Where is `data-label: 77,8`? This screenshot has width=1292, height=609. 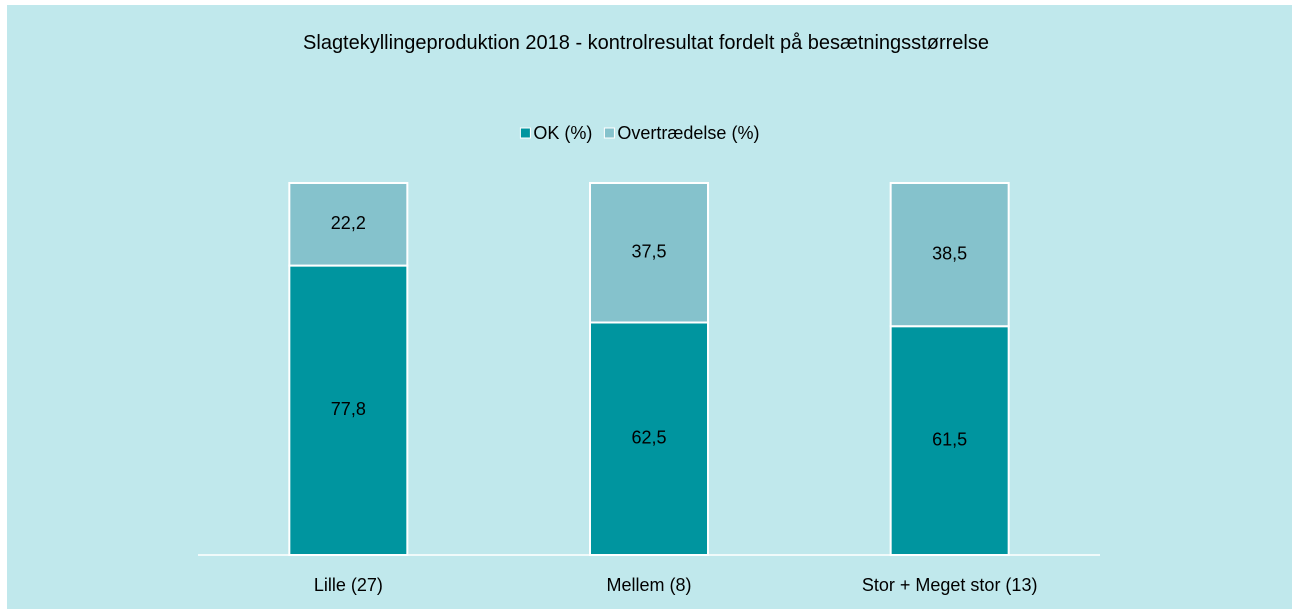
data-label: 77,8 is located at coordinates (348, 409).